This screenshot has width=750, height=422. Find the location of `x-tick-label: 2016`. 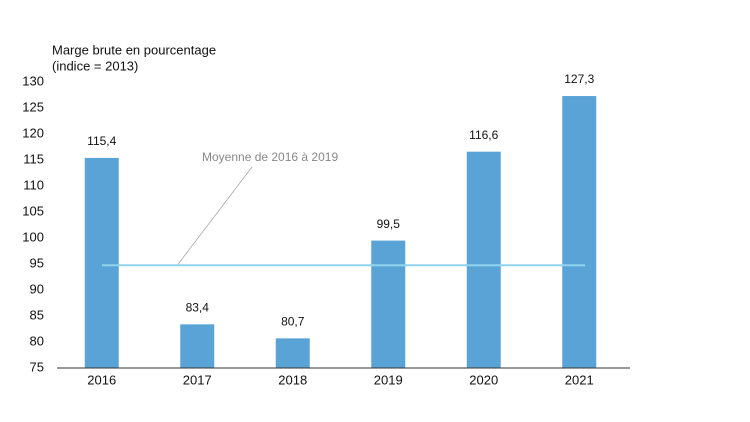

x-tick-label: 2016 is located at coordinates (101, 379).